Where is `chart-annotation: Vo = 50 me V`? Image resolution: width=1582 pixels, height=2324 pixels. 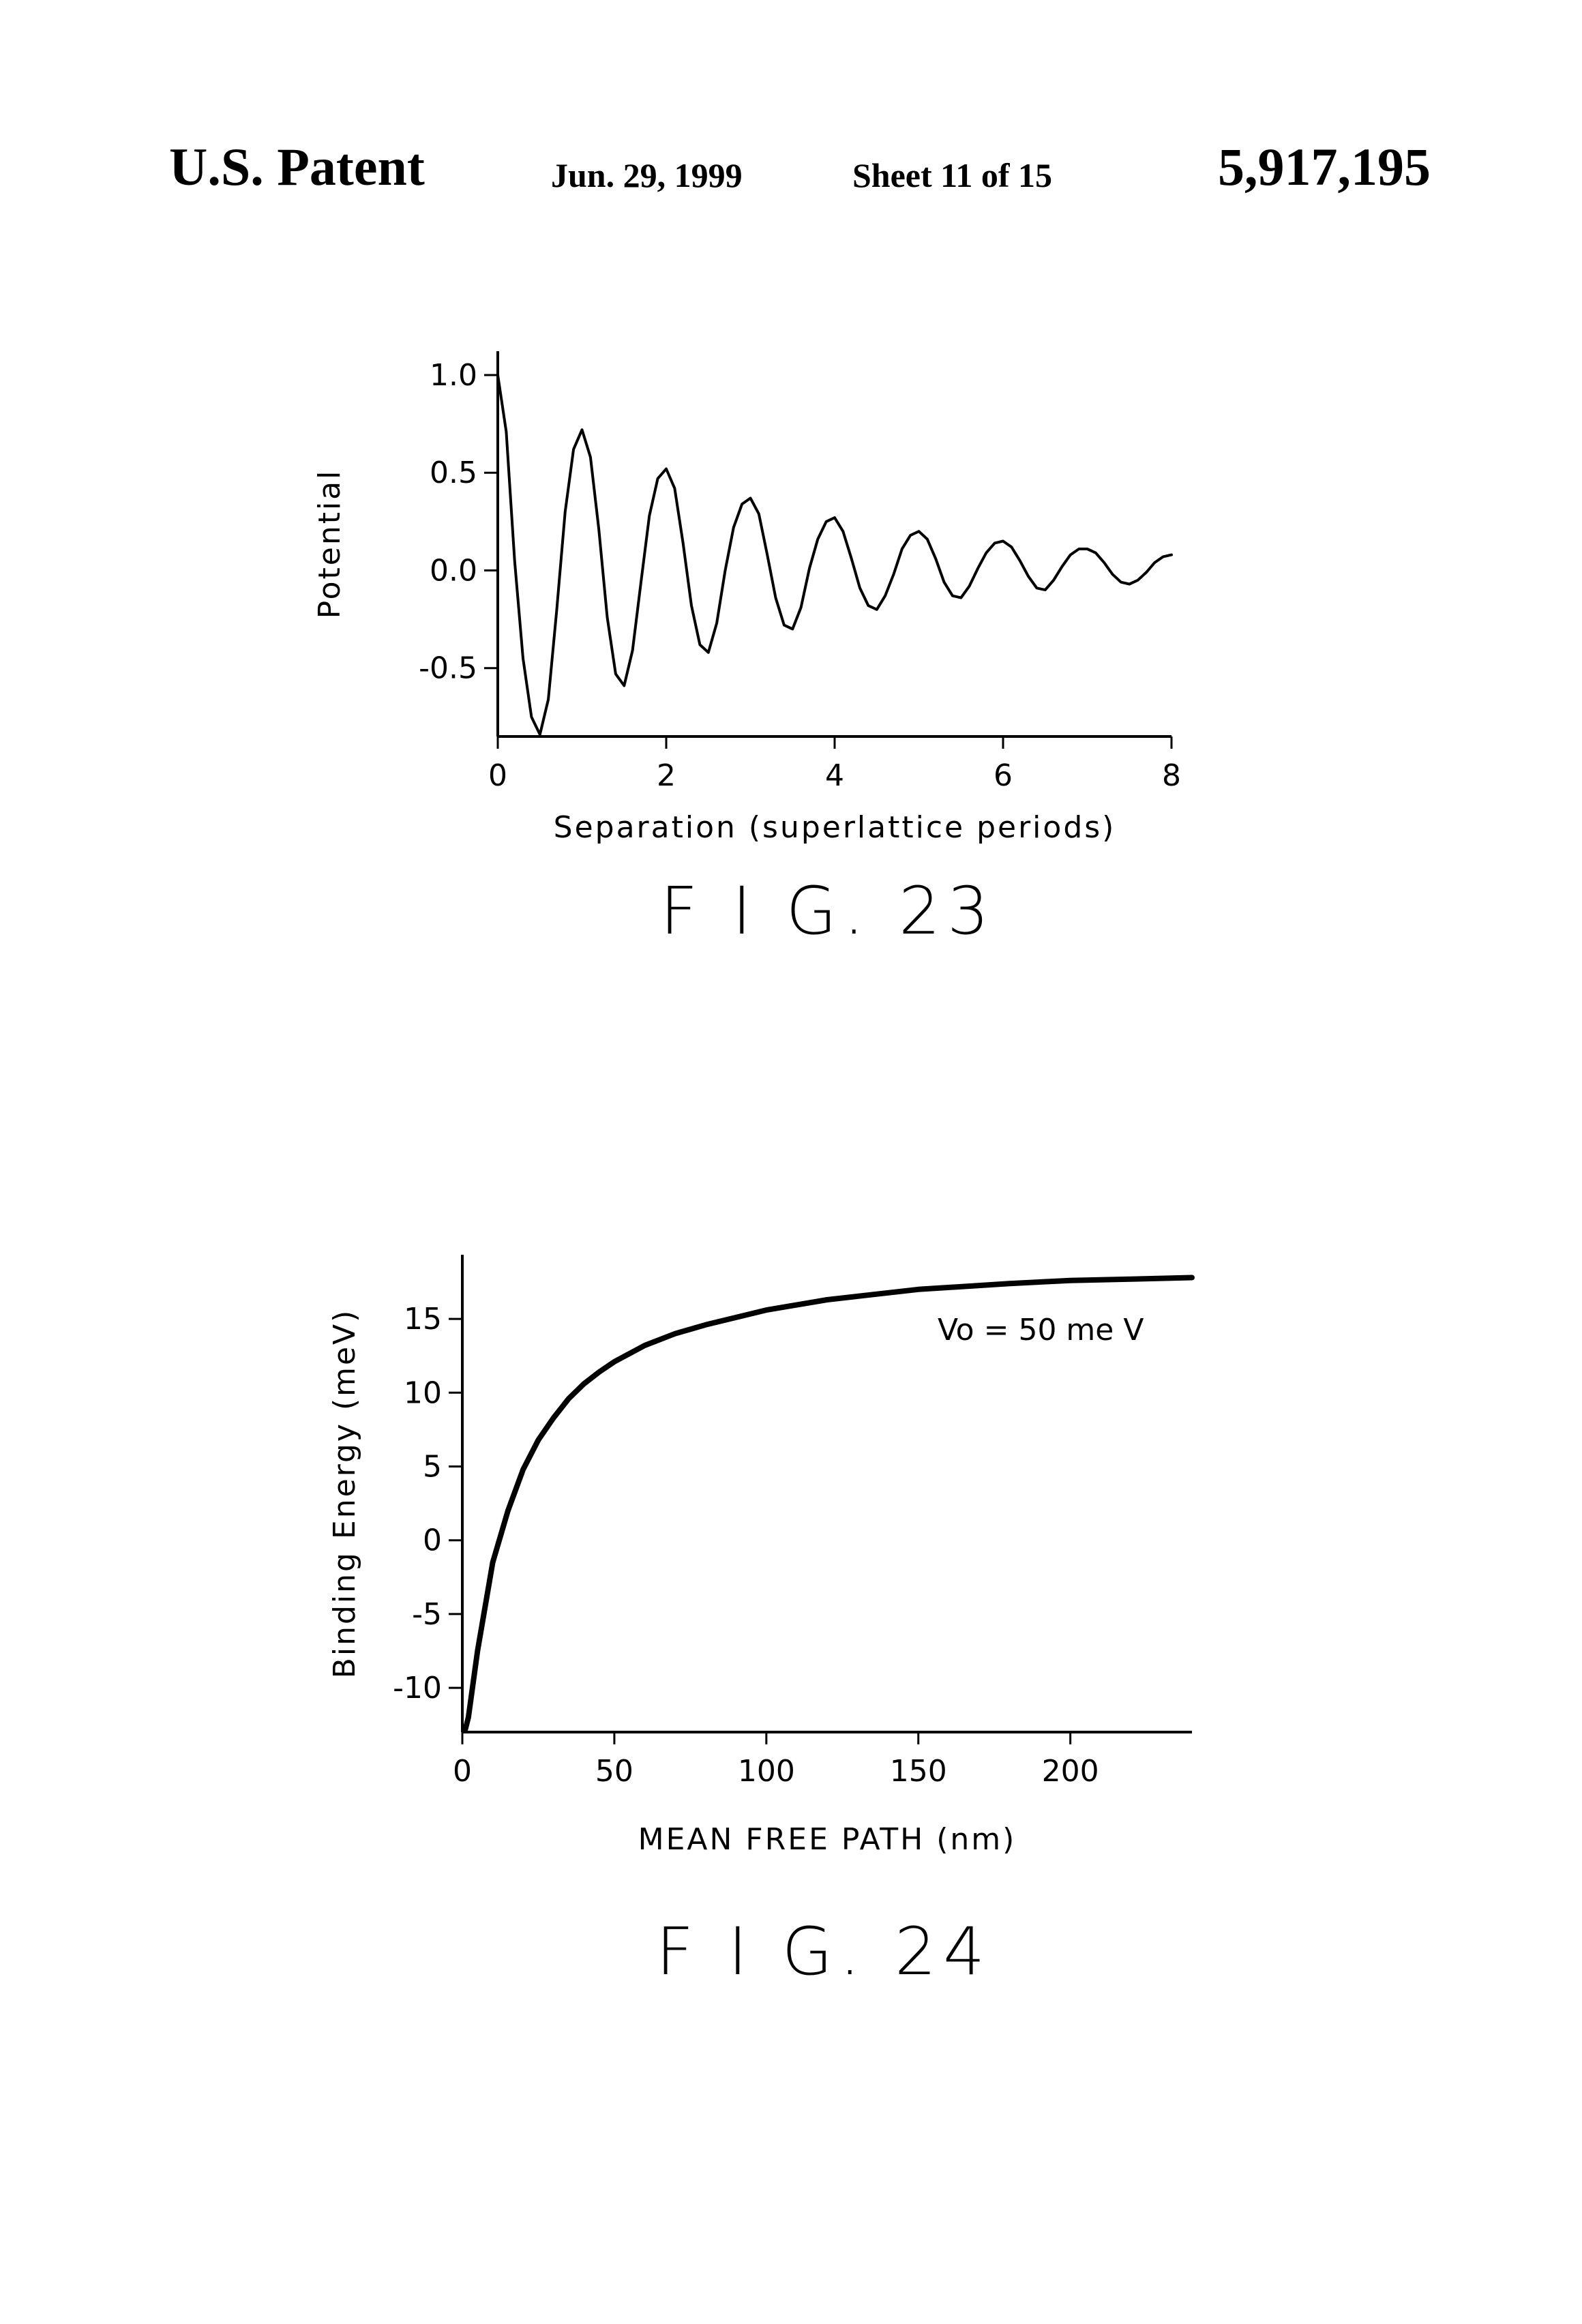 chart-annotation: Vo = 50 me V is located at coordinates (1041, 1330).